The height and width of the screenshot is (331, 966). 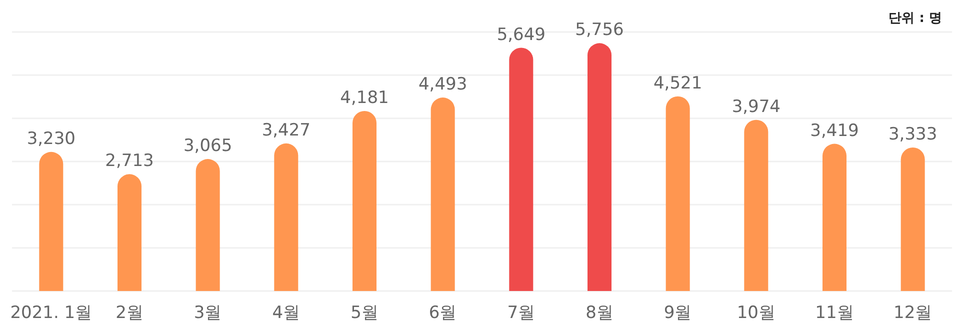 What do you see at coordinates (677, 83) in the screenshot?
I see `data-label: 4,521` at bounding box center [677, 83].